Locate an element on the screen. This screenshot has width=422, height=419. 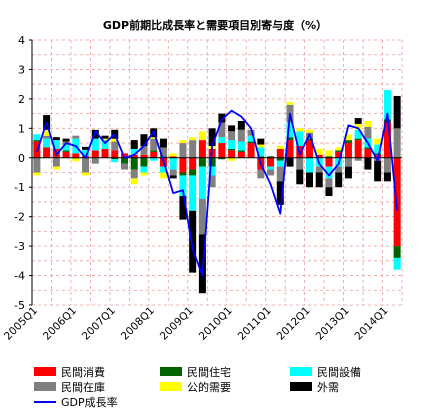
legend-label: GDP成長率 is located at coordinates (89, 402).